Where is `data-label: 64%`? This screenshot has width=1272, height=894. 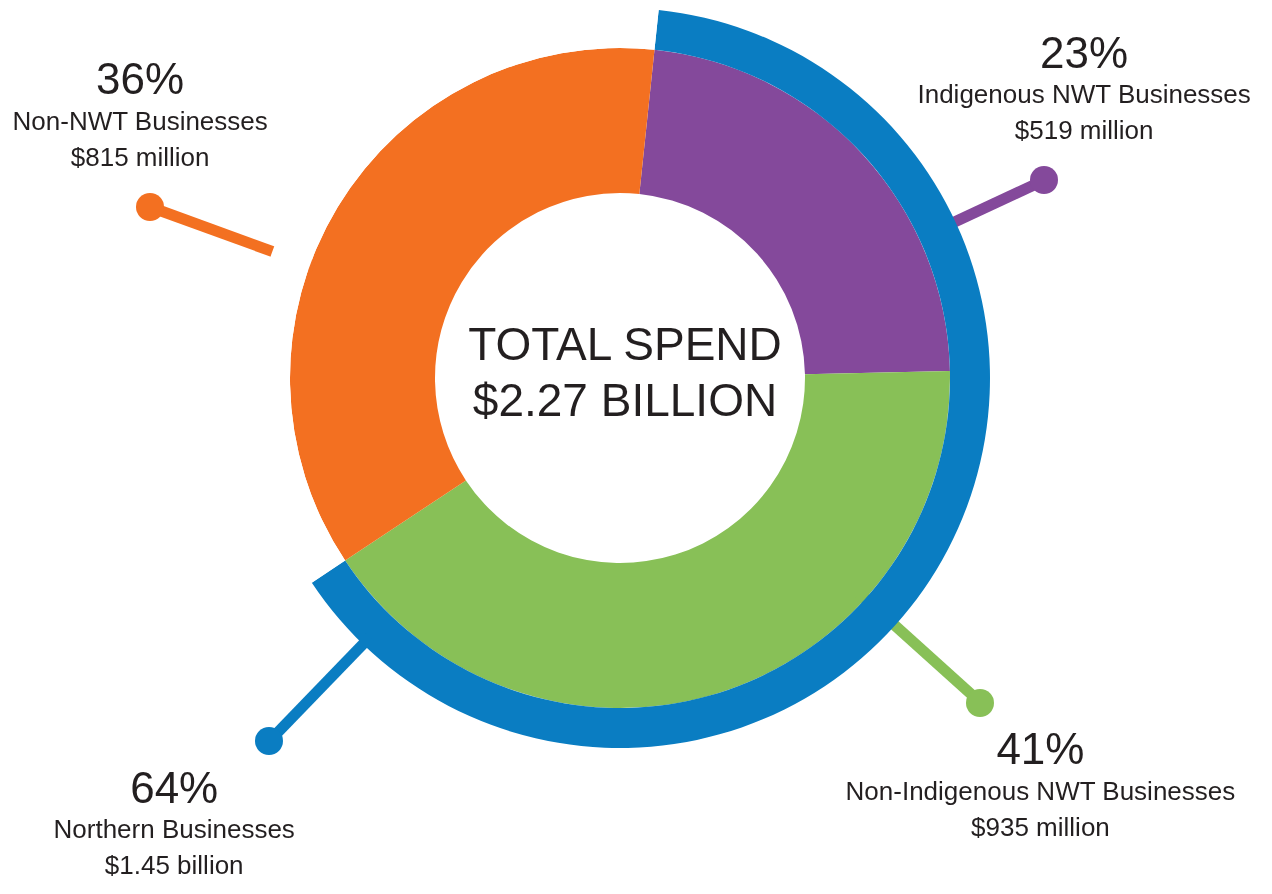 data-label: 64% is located at coordinates (174, 787).